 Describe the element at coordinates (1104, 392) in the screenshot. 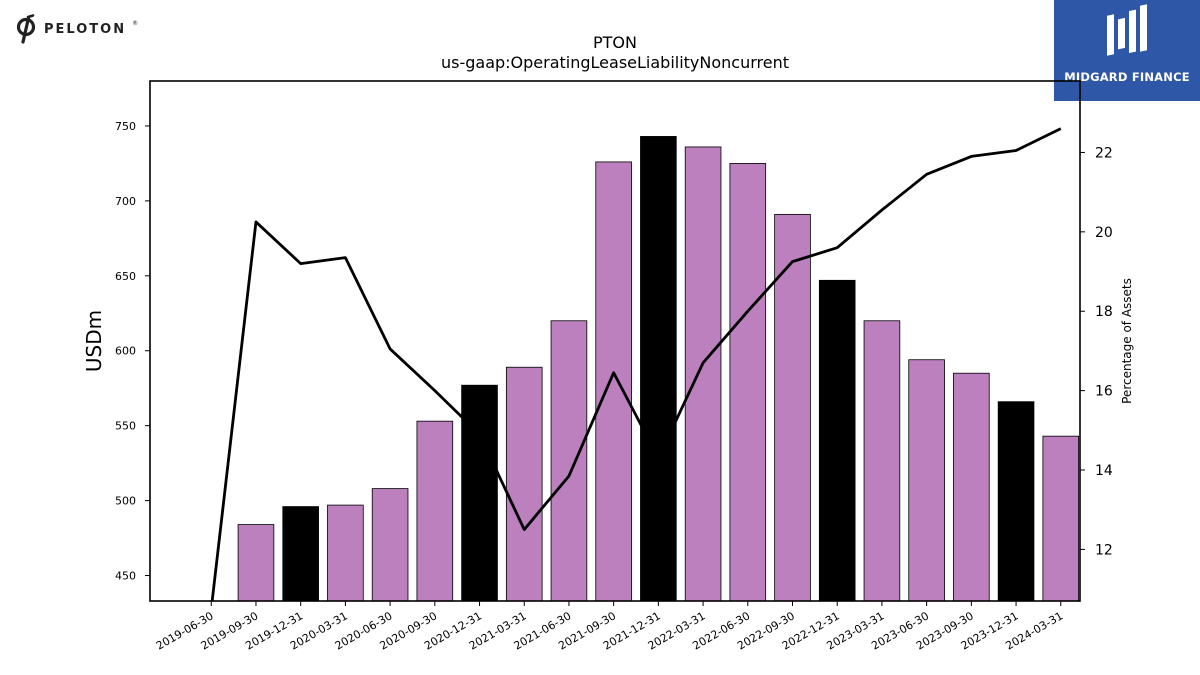

I see `y2-tick-label: 16` at that location.